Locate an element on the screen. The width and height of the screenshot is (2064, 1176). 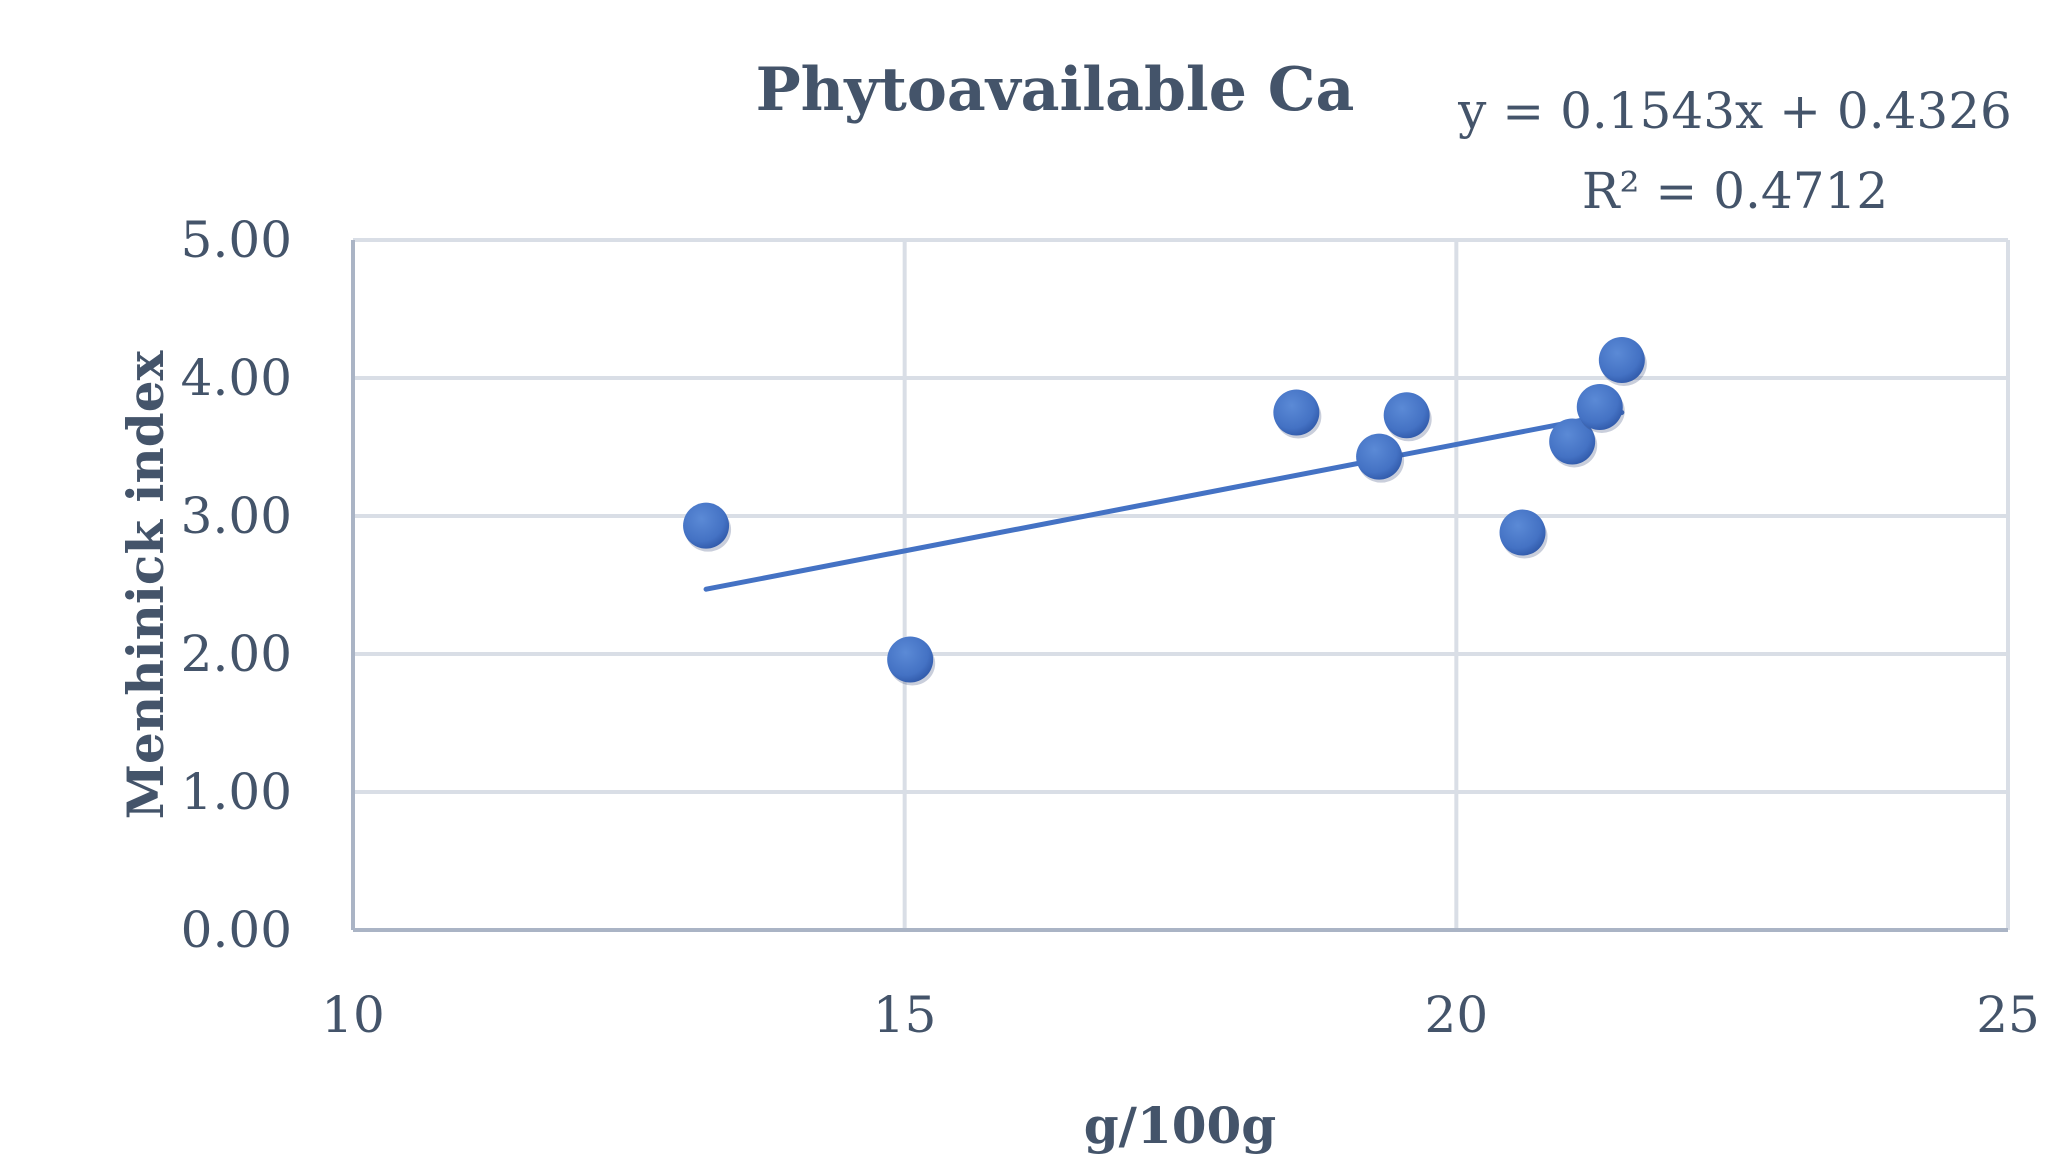
trendline is located at coordinates (1164, 500).